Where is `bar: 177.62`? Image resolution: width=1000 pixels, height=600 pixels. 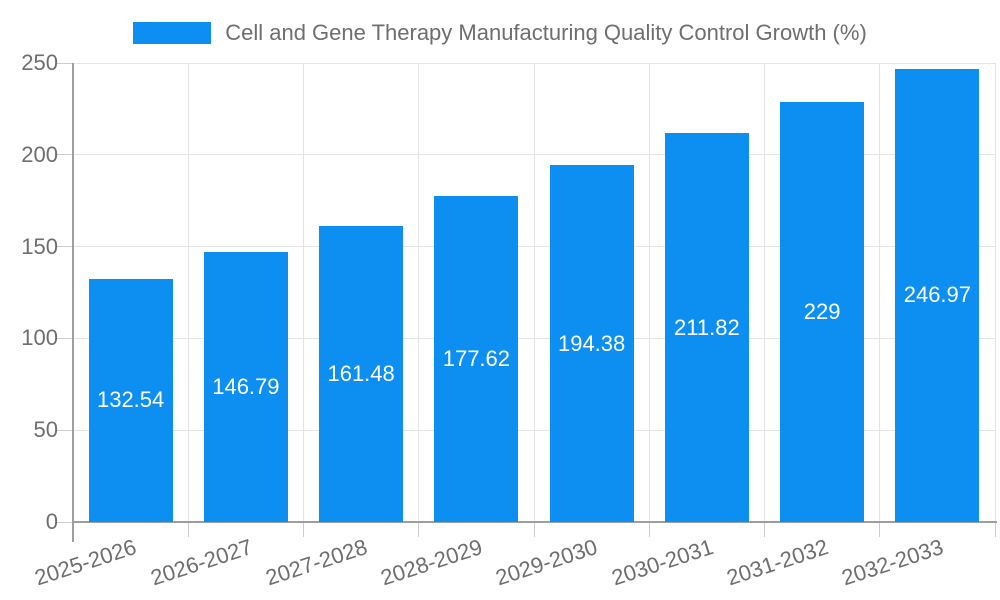
bar: 177.62 is located at coordinates (476, 358).